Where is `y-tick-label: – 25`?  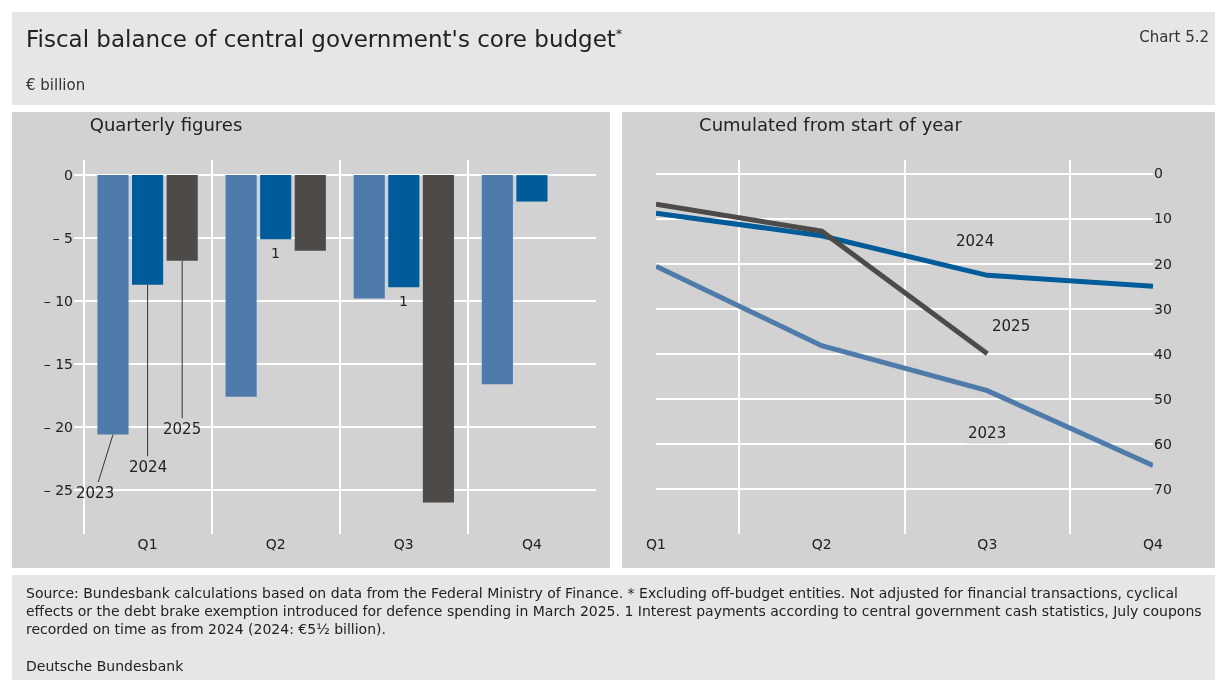 y-tick-label: – 25 is located at coordinates (58, 489).